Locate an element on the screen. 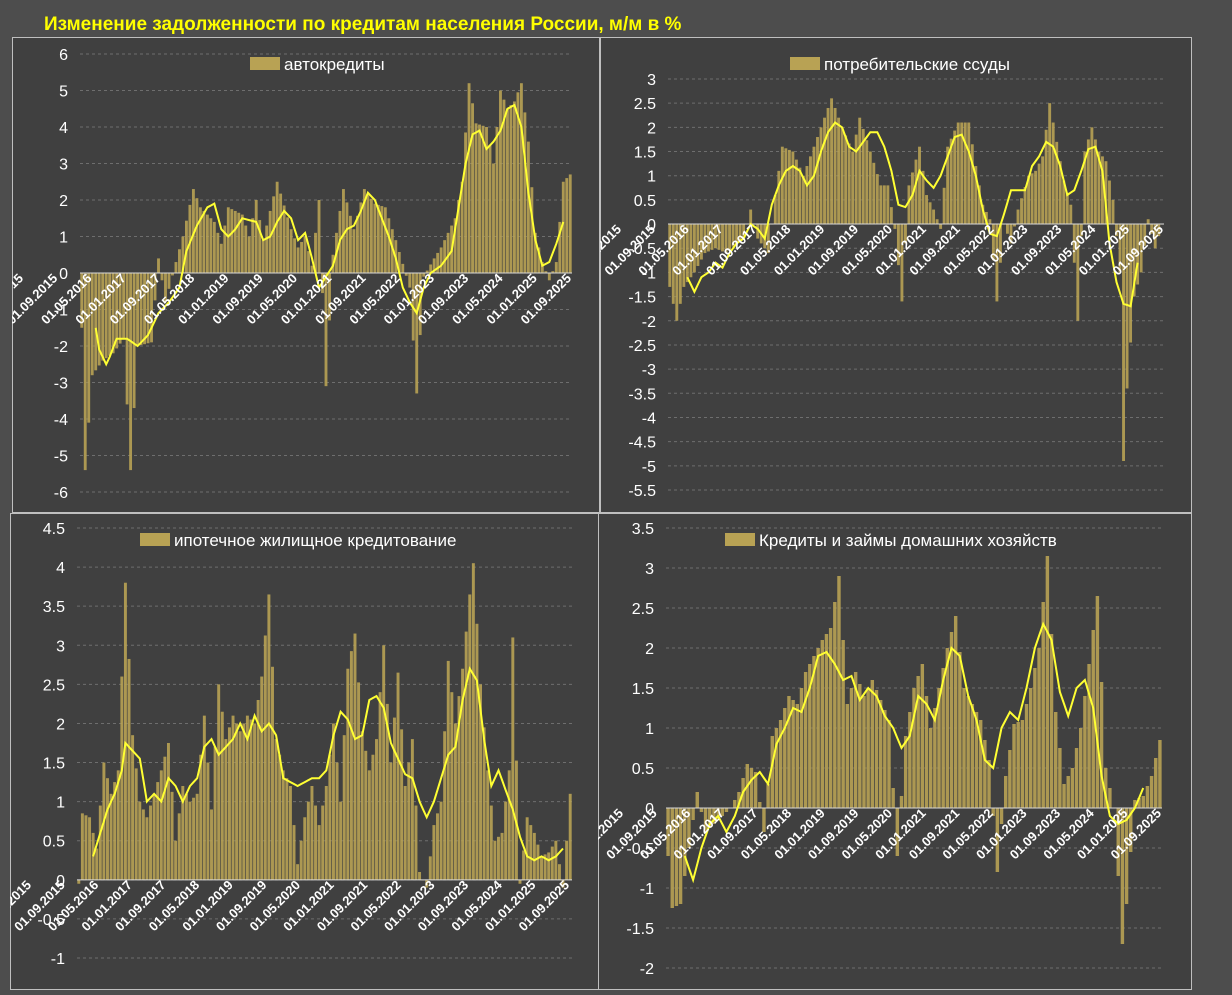 Image resolution: width=1232 pixels, height=995 pixels. y-tick-label: 3 is located at coordinates (60, 646).